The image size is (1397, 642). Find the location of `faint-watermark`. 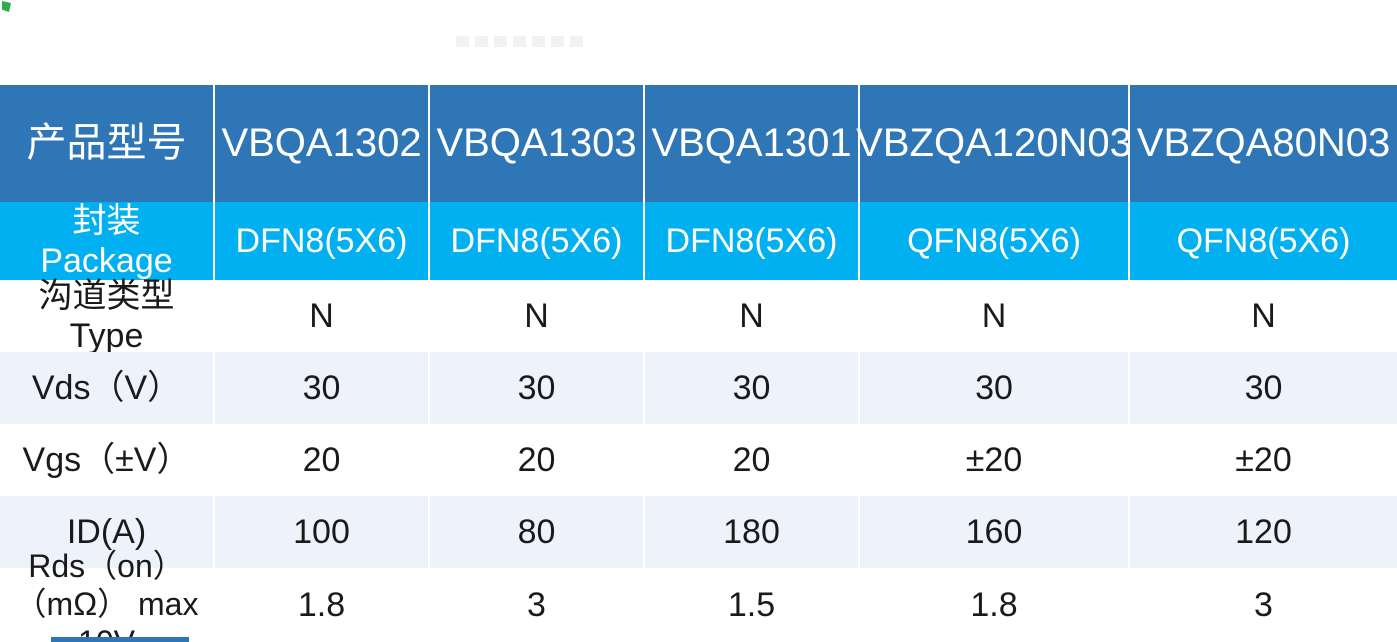

faint-watermark is located at coordinates (522, 41).